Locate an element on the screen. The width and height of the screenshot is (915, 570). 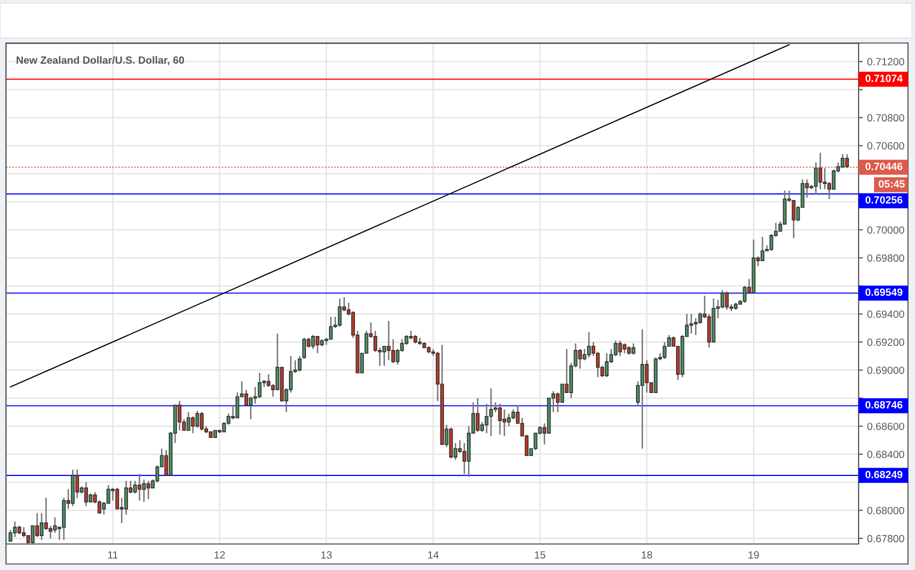
ref-line-label: 0.71074 is located at coordinates (884, 78).